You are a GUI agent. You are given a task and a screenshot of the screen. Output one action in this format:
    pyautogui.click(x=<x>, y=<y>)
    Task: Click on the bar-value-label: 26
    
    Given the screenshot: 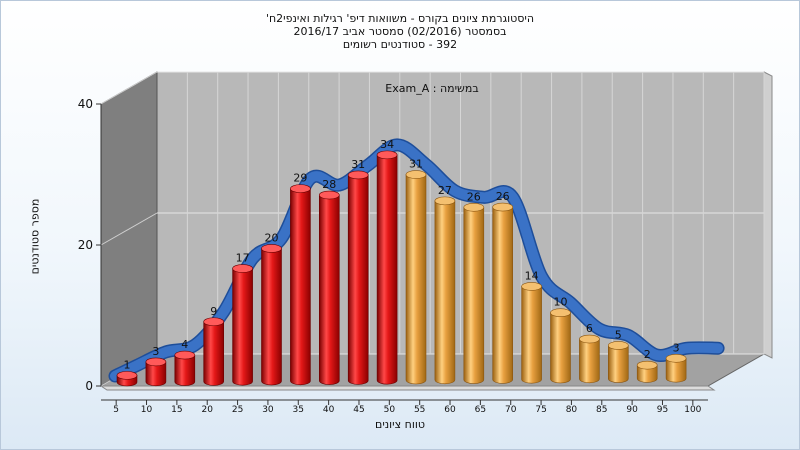 What is the action you would take?
    pyautogui.click(x=503, y=196)
    